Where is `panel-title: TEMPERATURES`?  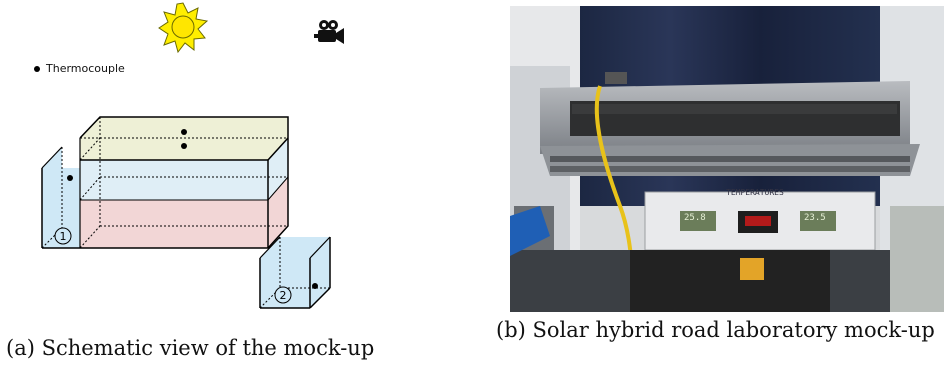
panel-title: TEMPERATURES is located at coordinates (755, 192).